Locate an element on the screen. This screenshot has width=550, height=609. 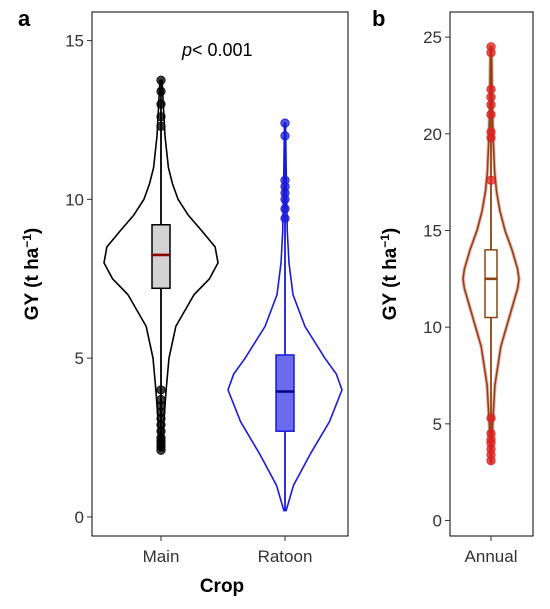
panel-b-y-label: GY (t ha−1) is located at coordinates (389, 274).